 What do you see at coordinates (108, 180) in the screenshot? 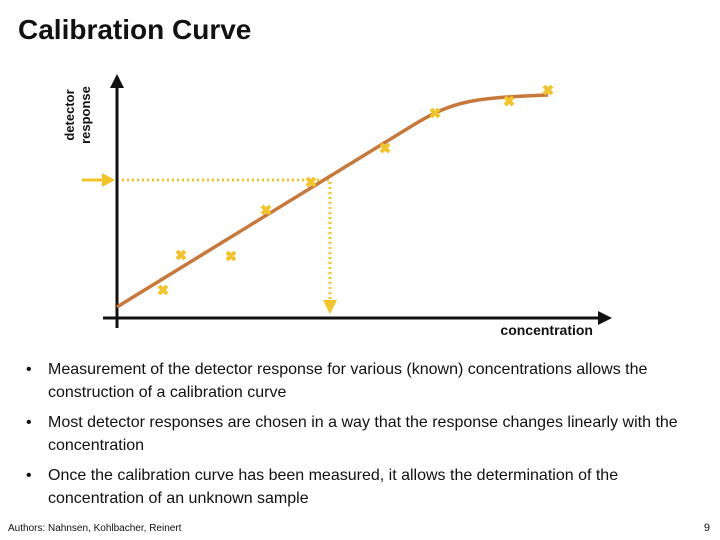
I see `input-arrow-head` at bounding box center [108, 180].